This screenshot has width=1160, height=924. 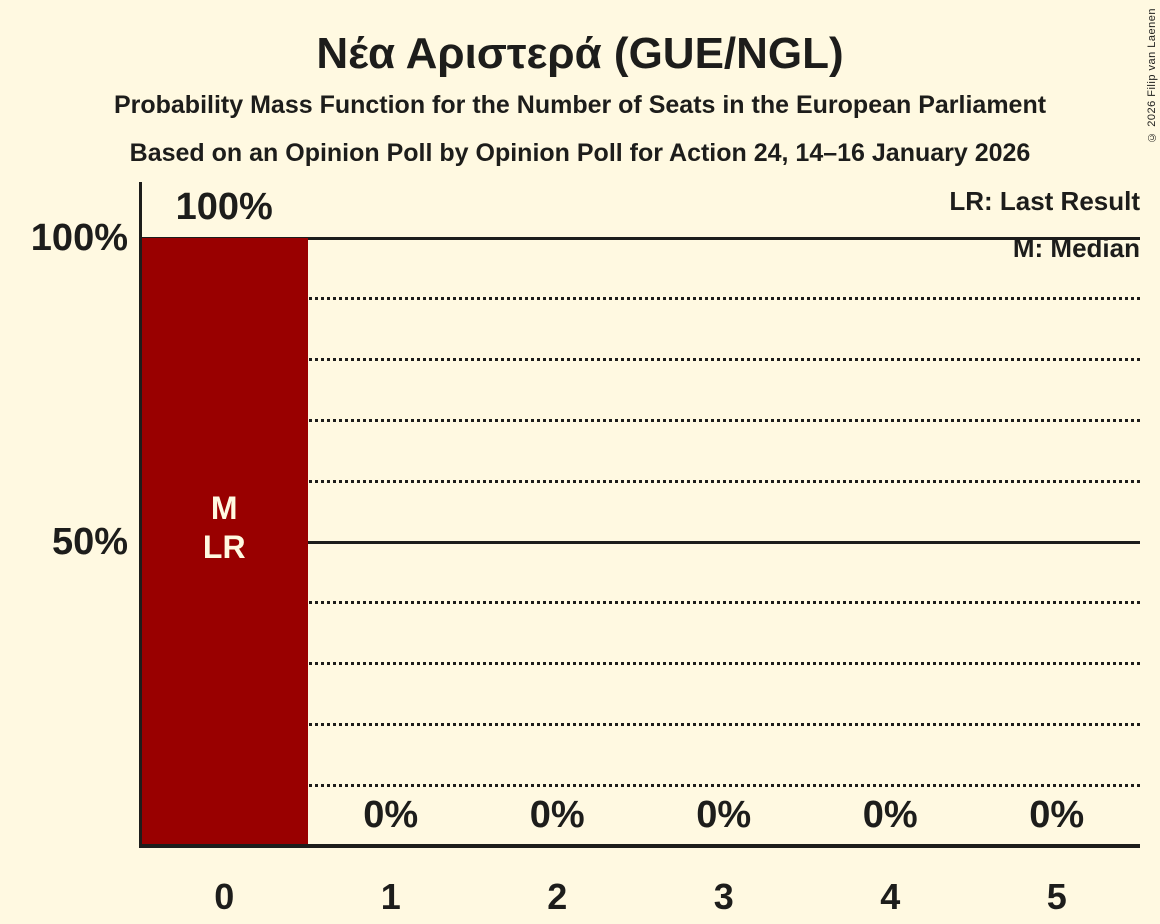 What do you see at coordinates (640, 420) in the screenshot?
I see `gridline-70pct` at bounding box center [640, 420].